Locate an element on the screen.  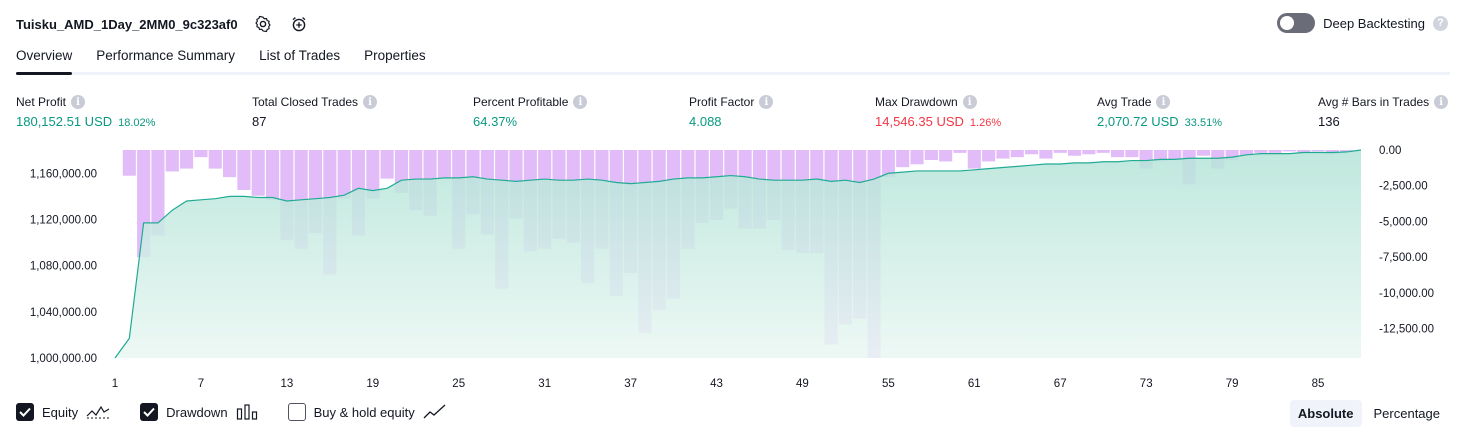
gear-icon is located at coordinates (263, 24).